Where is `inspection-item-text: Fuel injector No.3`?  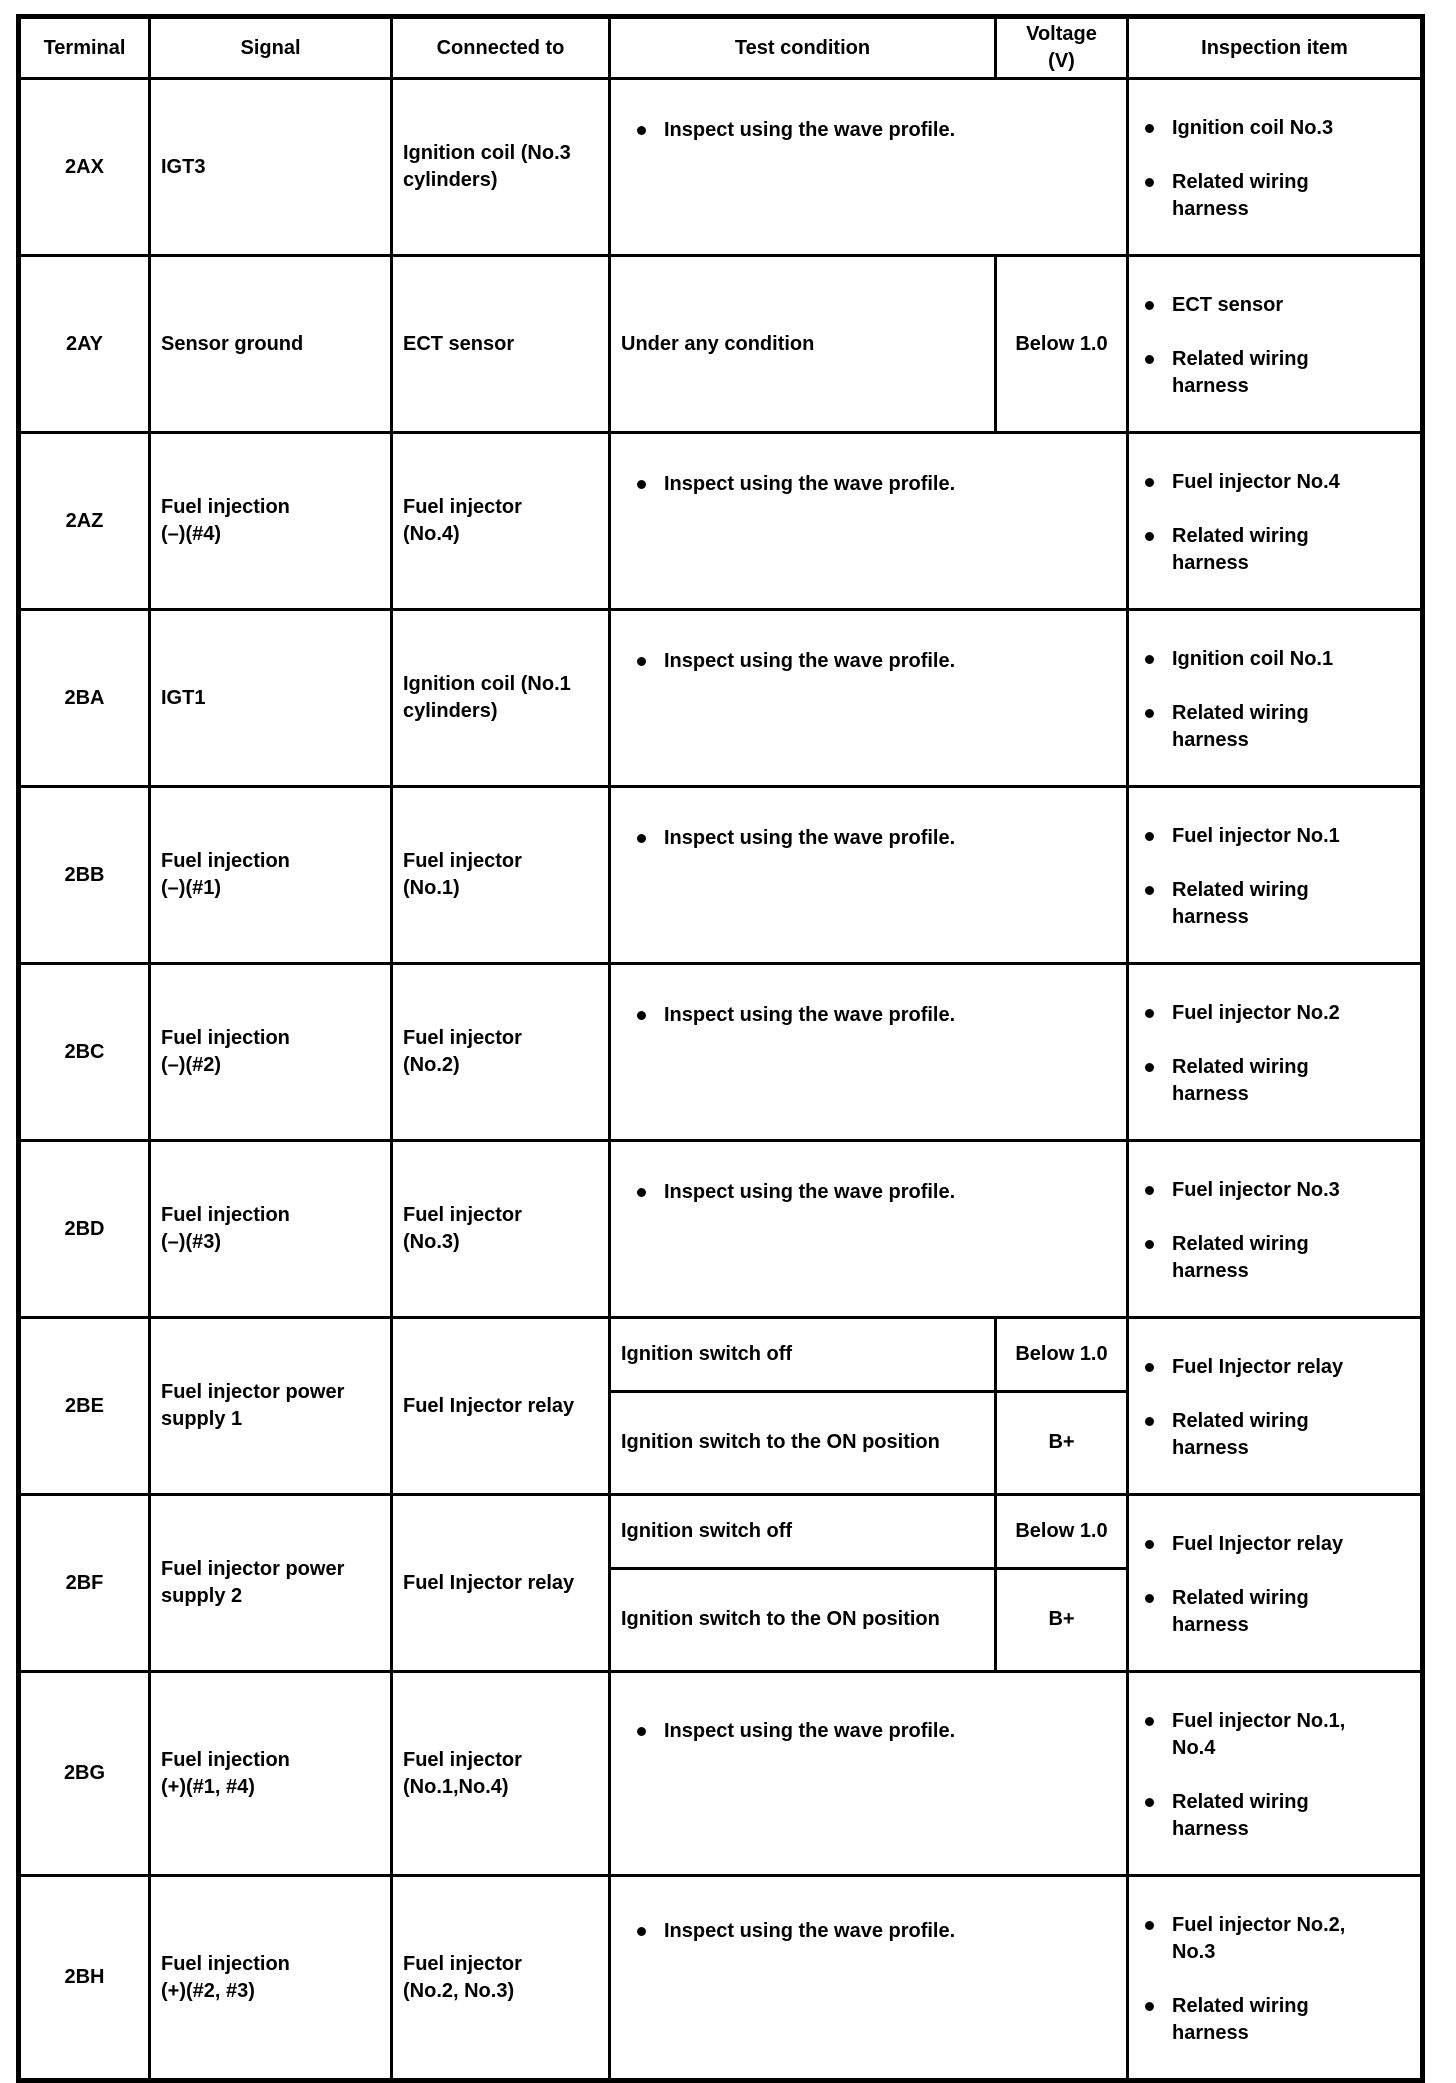 inspection-item-text: Fuel injector No.3 is located at coordinates (1256, 1190).